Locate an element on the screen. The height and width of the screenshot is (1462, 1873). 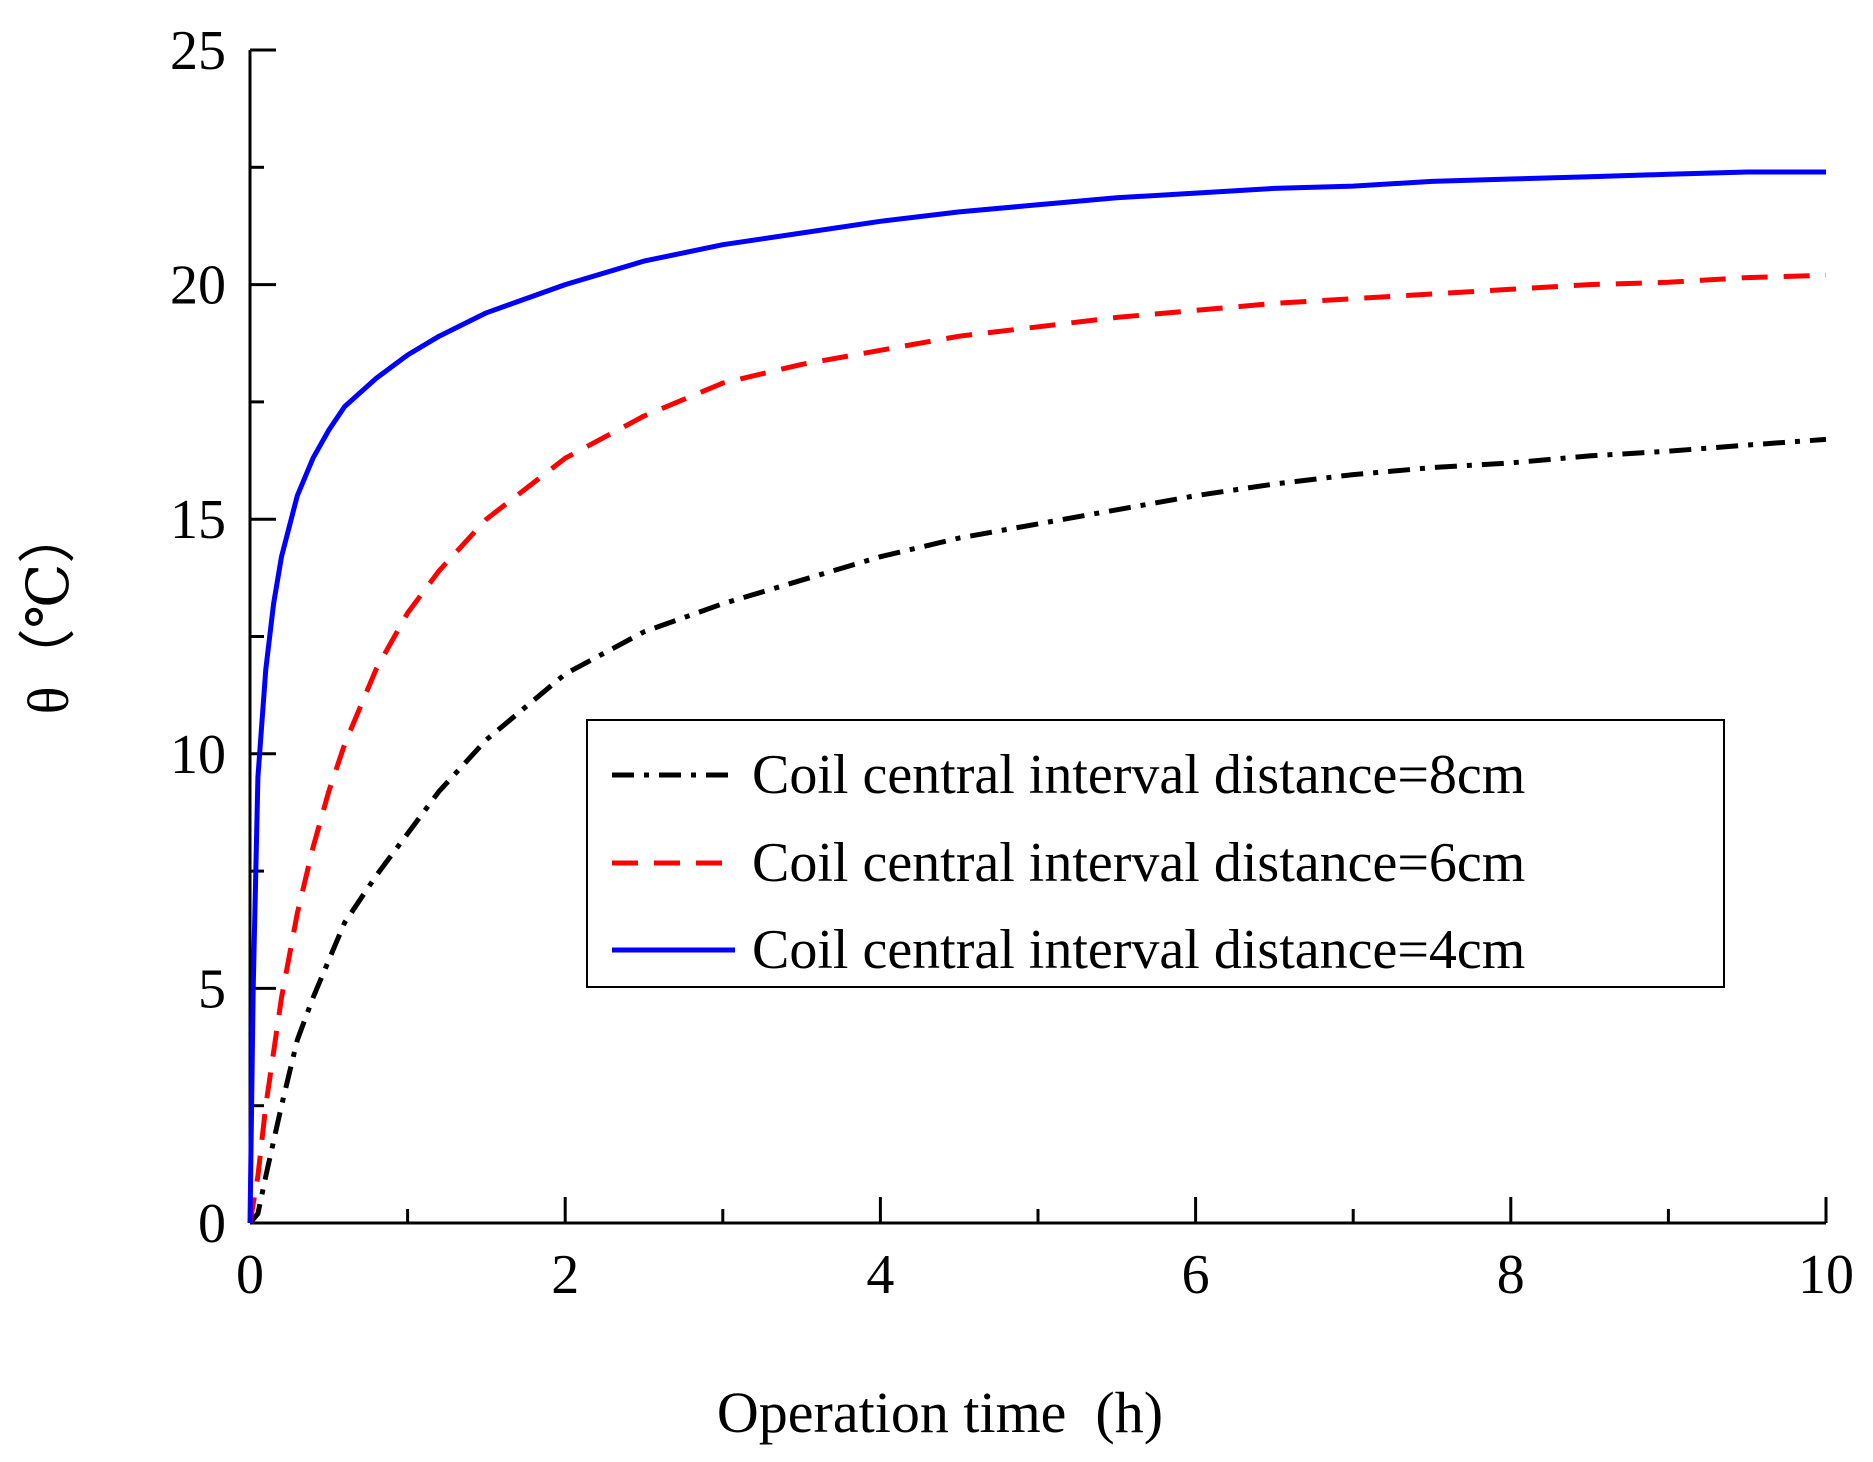
x-tick-label: 0 is located at coordinates (250, 1275).